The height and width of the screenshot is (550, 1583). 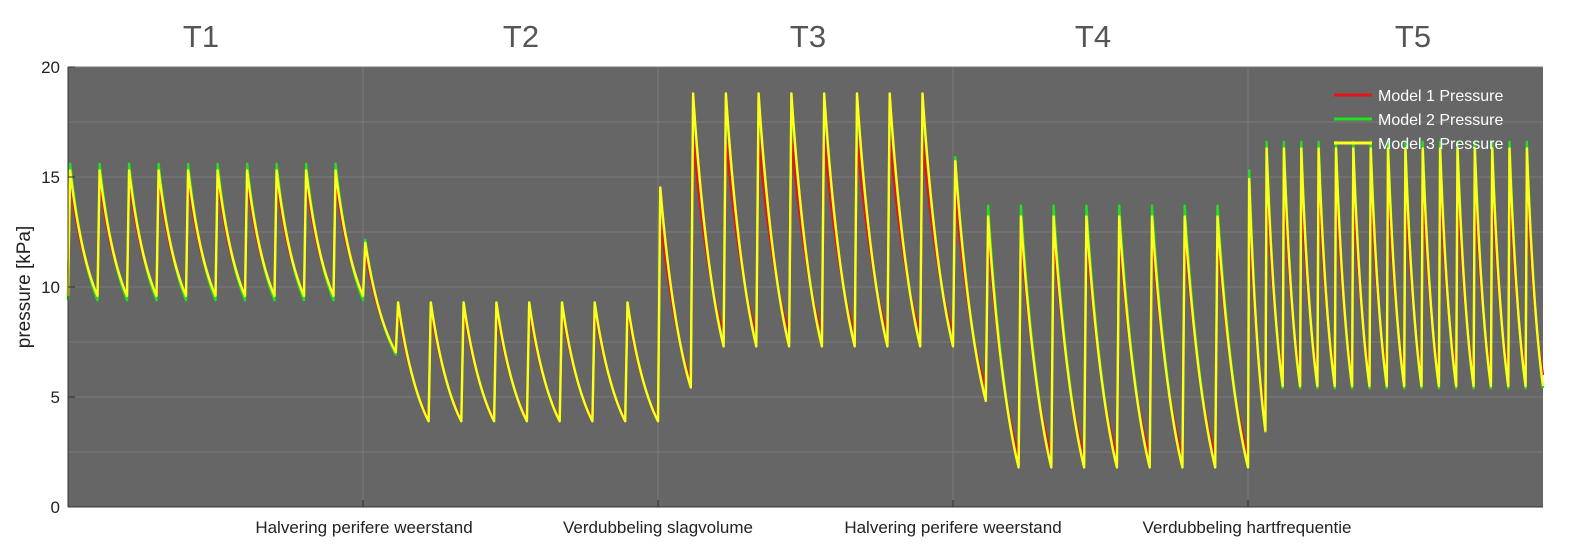 I want to click on x-ticks, so click(x=805, y=503).